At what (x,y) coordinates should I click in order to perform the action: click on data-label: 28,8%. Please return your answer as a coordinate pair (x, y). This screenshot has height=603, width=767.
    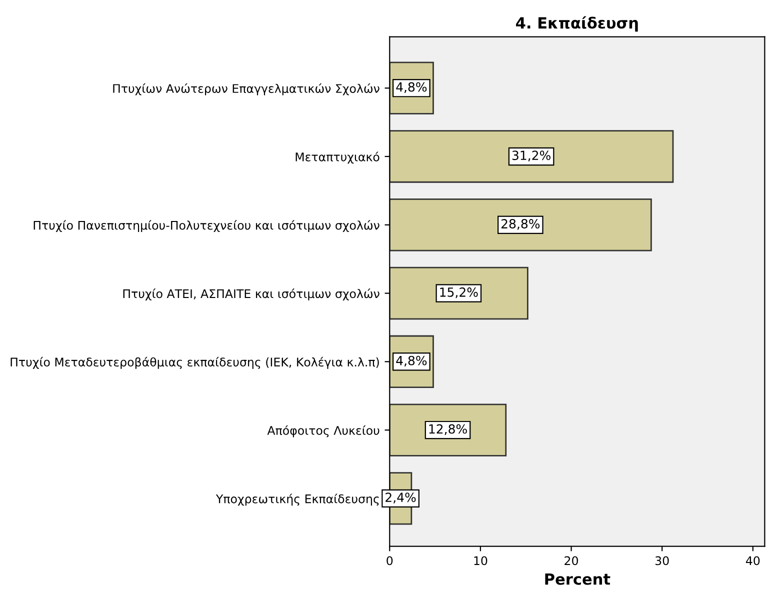
    Looking at the image, I should click on (520, 224).